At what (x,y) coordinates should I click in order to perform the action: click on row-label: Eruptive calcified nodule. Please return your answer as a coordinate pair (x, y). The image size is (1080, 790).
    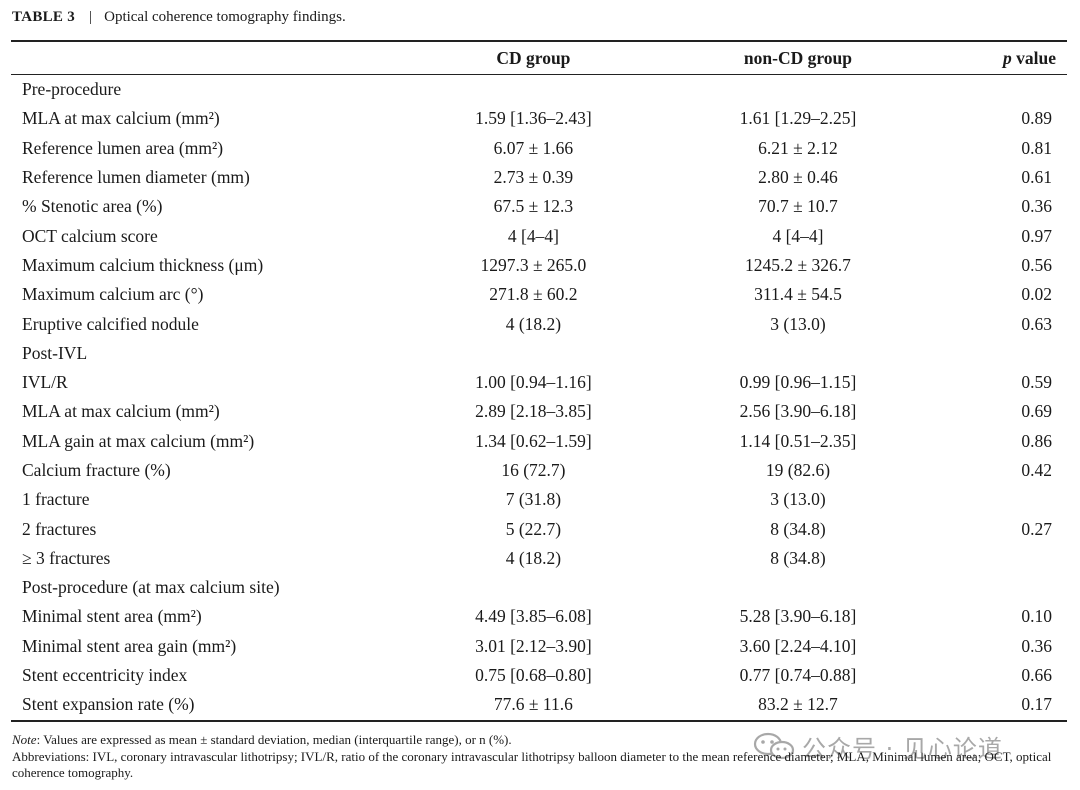
    Looking at the image, I should click on (110, 323).